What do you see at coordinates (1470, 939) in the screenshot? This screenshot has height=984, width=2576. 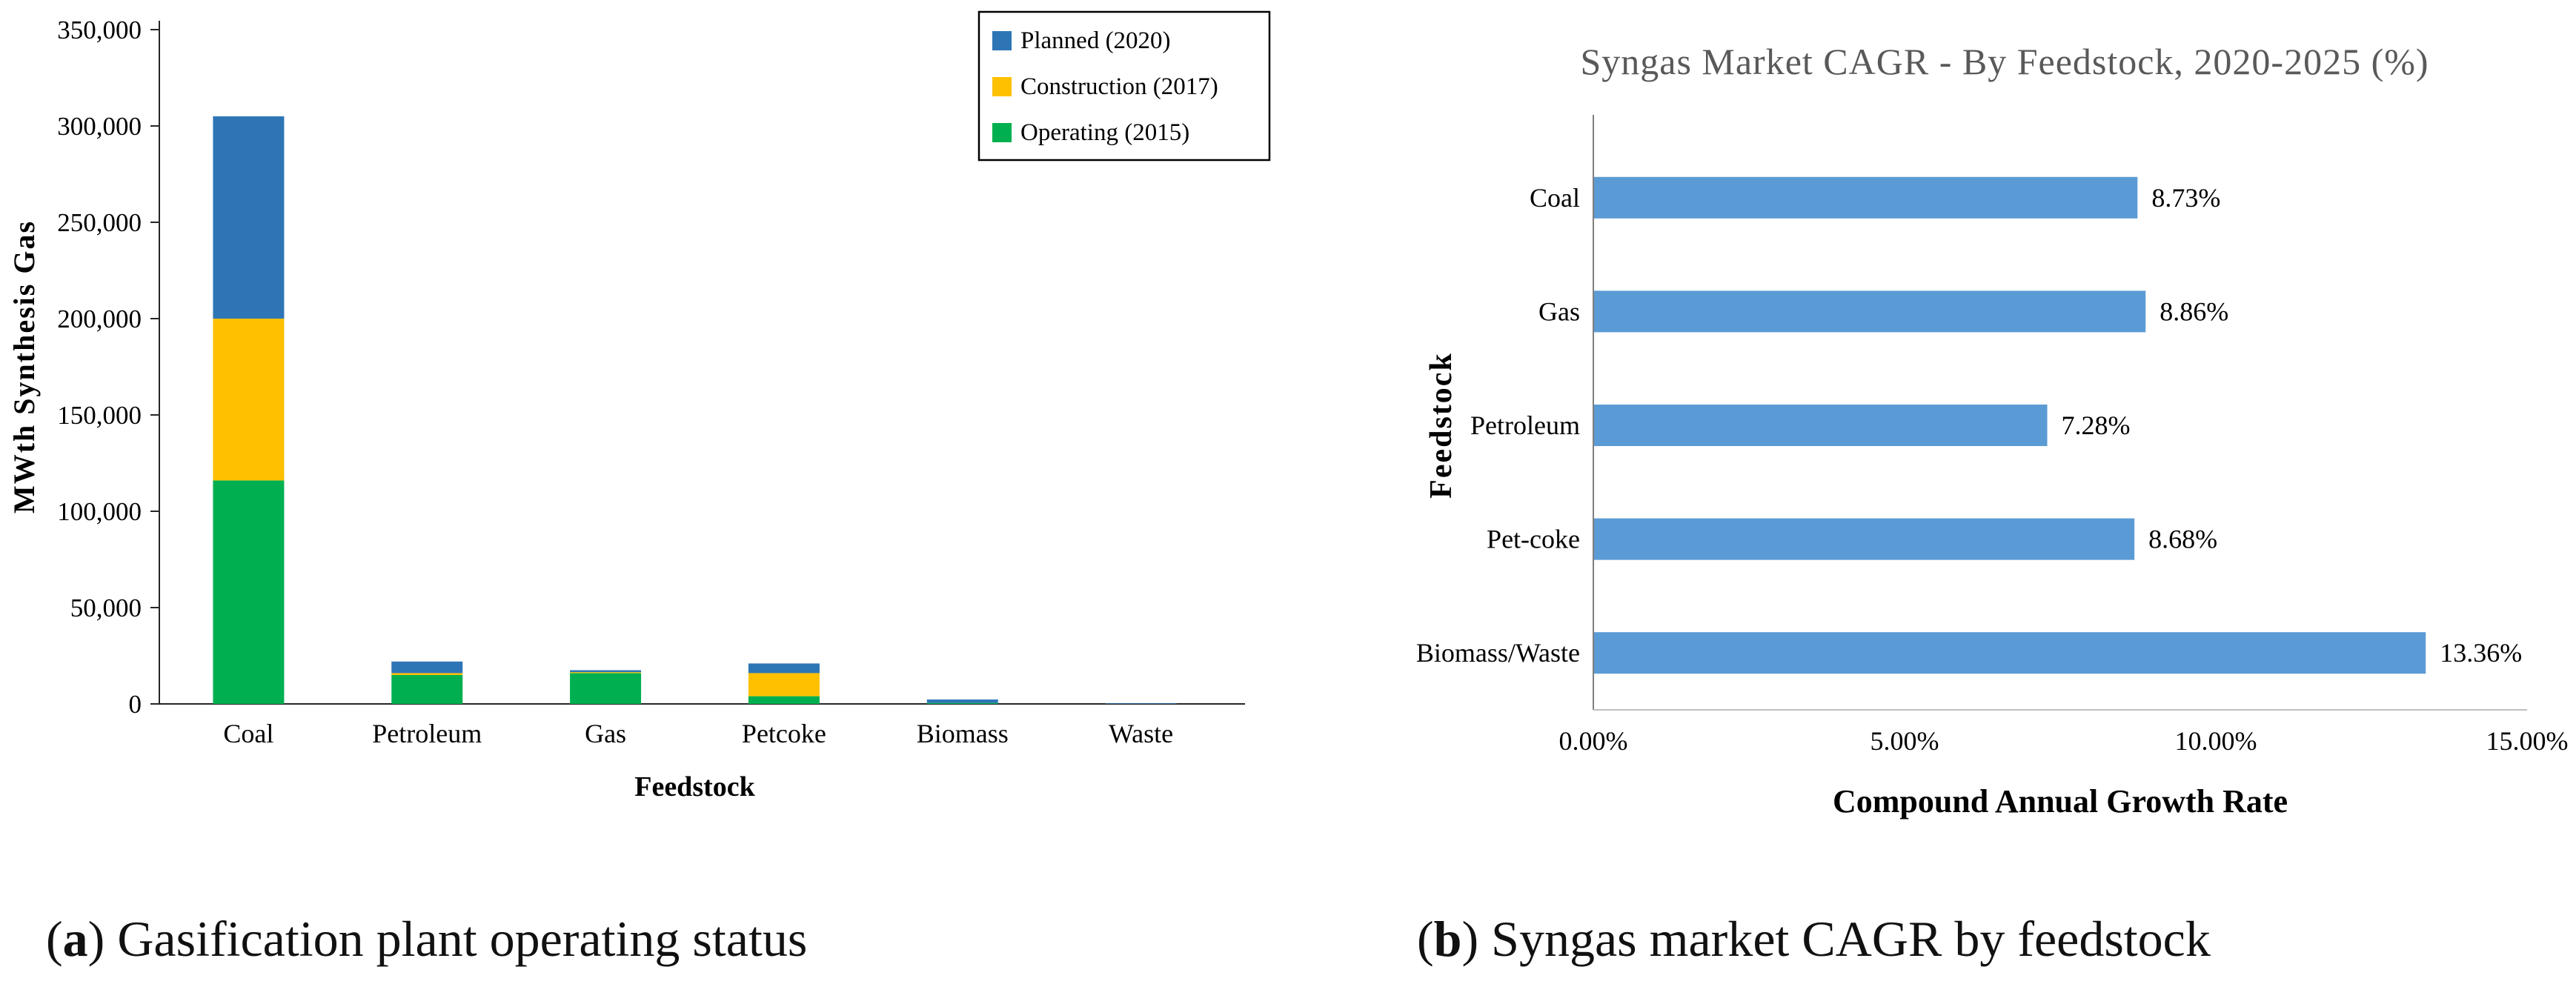 I see `caption-b-close: )` at bounding box center [1470, 939].